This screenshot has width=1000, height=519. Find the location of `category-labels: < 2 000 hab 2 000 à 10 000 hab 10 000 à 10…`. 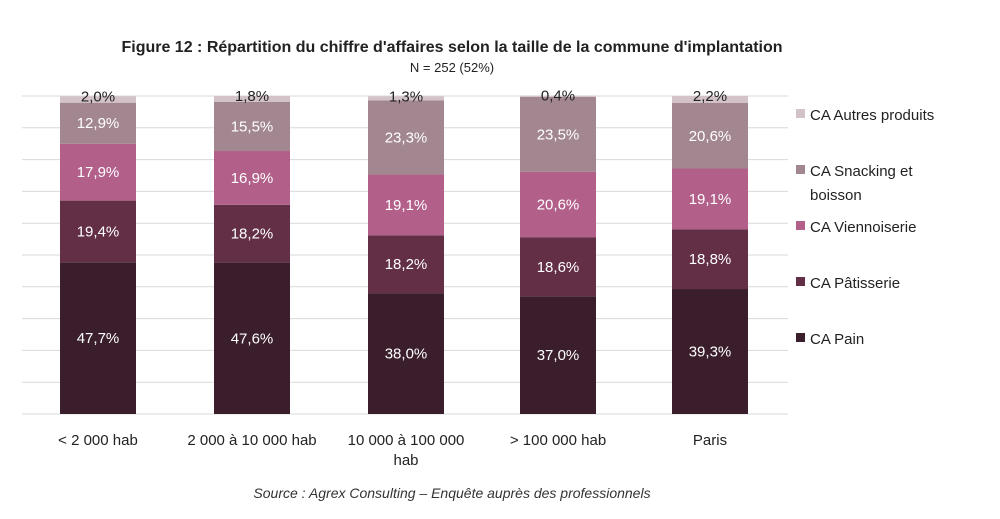

category-labels: < 2 000 hab 2 000 à 10 000 hab 10 000 à 10… is located at coordinates (392, 450).